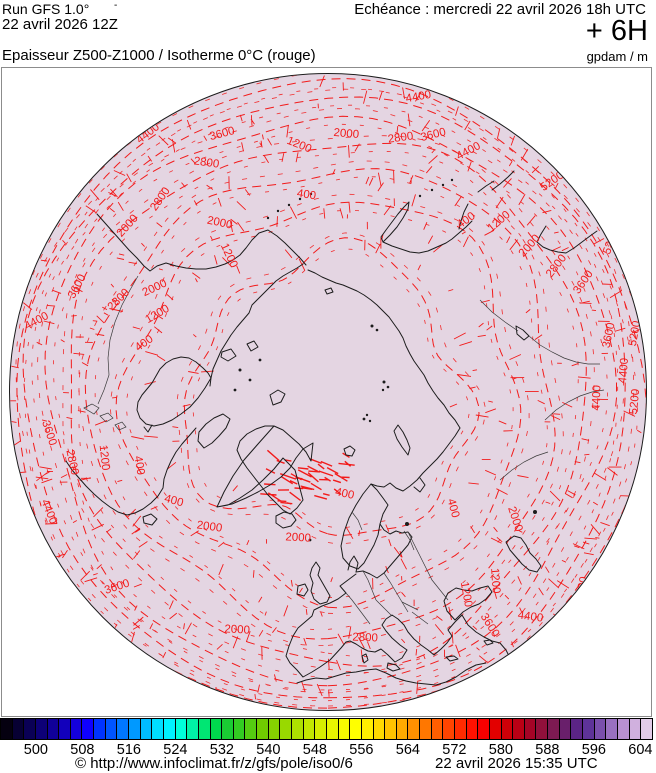  I want to click on coast-greenland, so click(265, 470).